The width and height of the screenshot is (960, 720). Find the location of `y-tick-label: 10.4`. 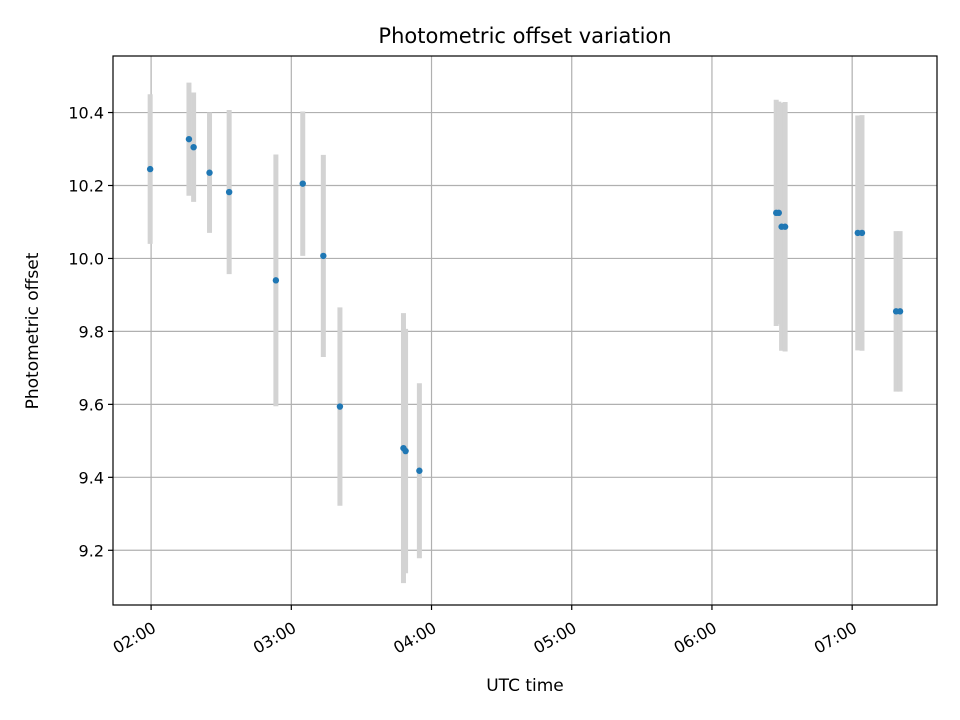

y-tick-label: 10.4 is located at coordinates (86, 113).